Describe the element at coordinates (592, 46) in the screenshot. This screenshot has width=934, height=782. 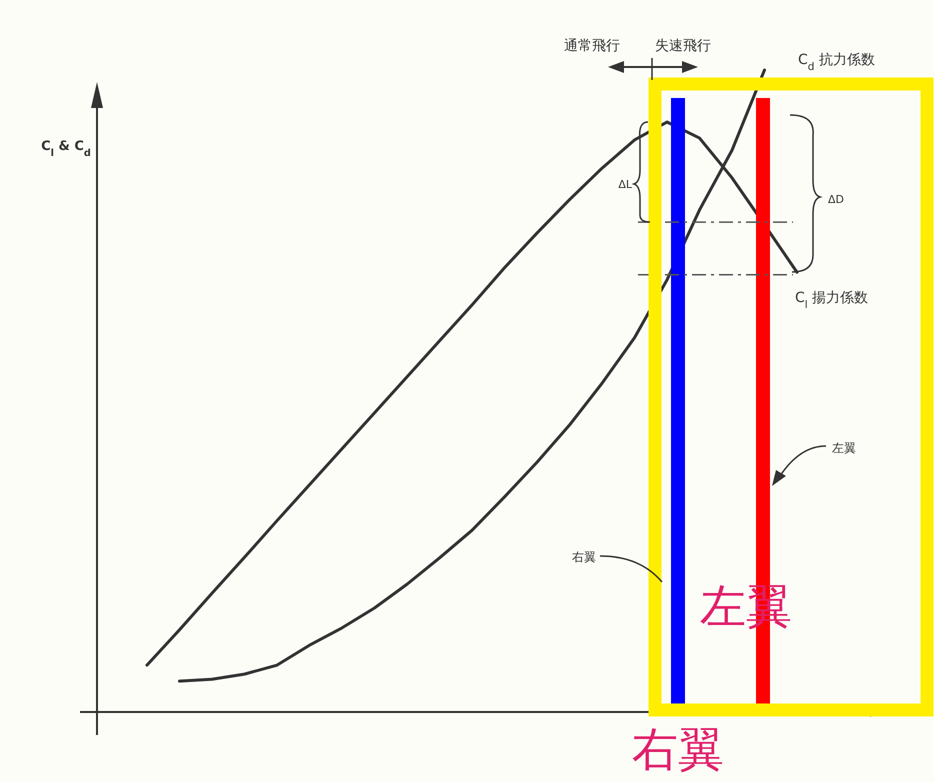
I see `text: 通常飛行` at that location.